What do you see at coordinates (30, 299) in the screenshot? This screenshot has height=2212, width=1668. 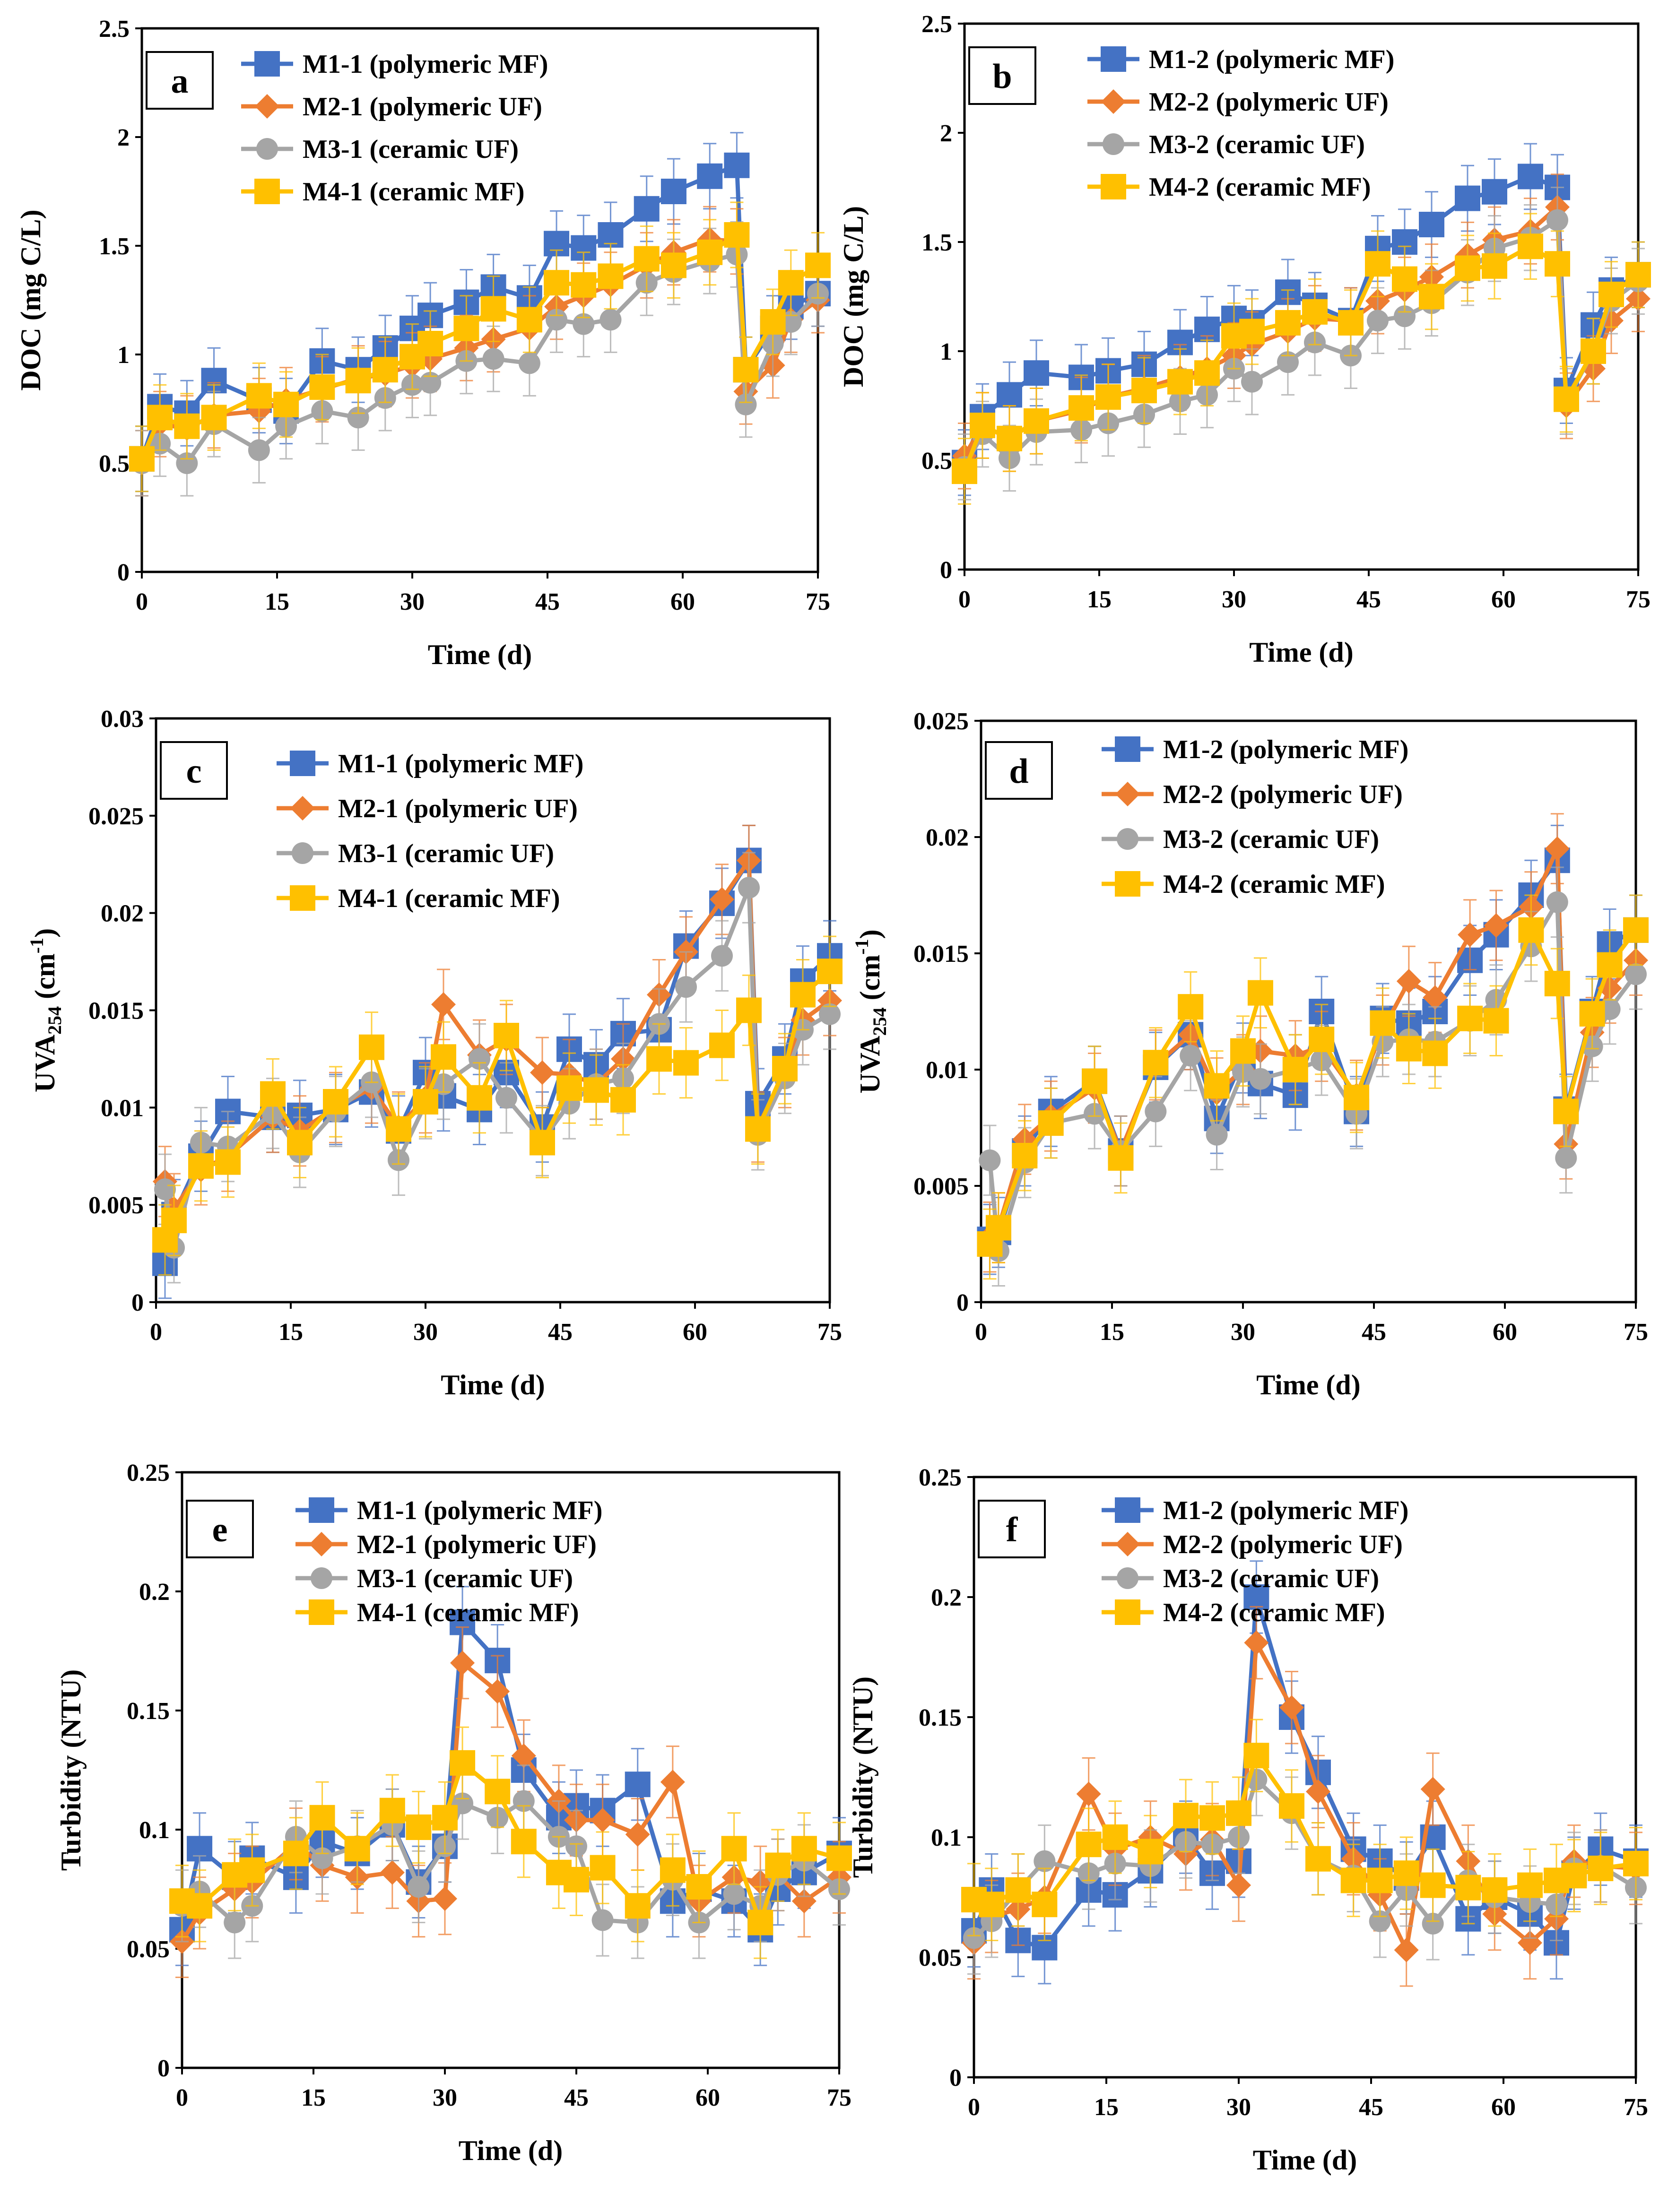 I see `y-axis-label: DOC (mg C/L)` at bounding box center [30, 299].